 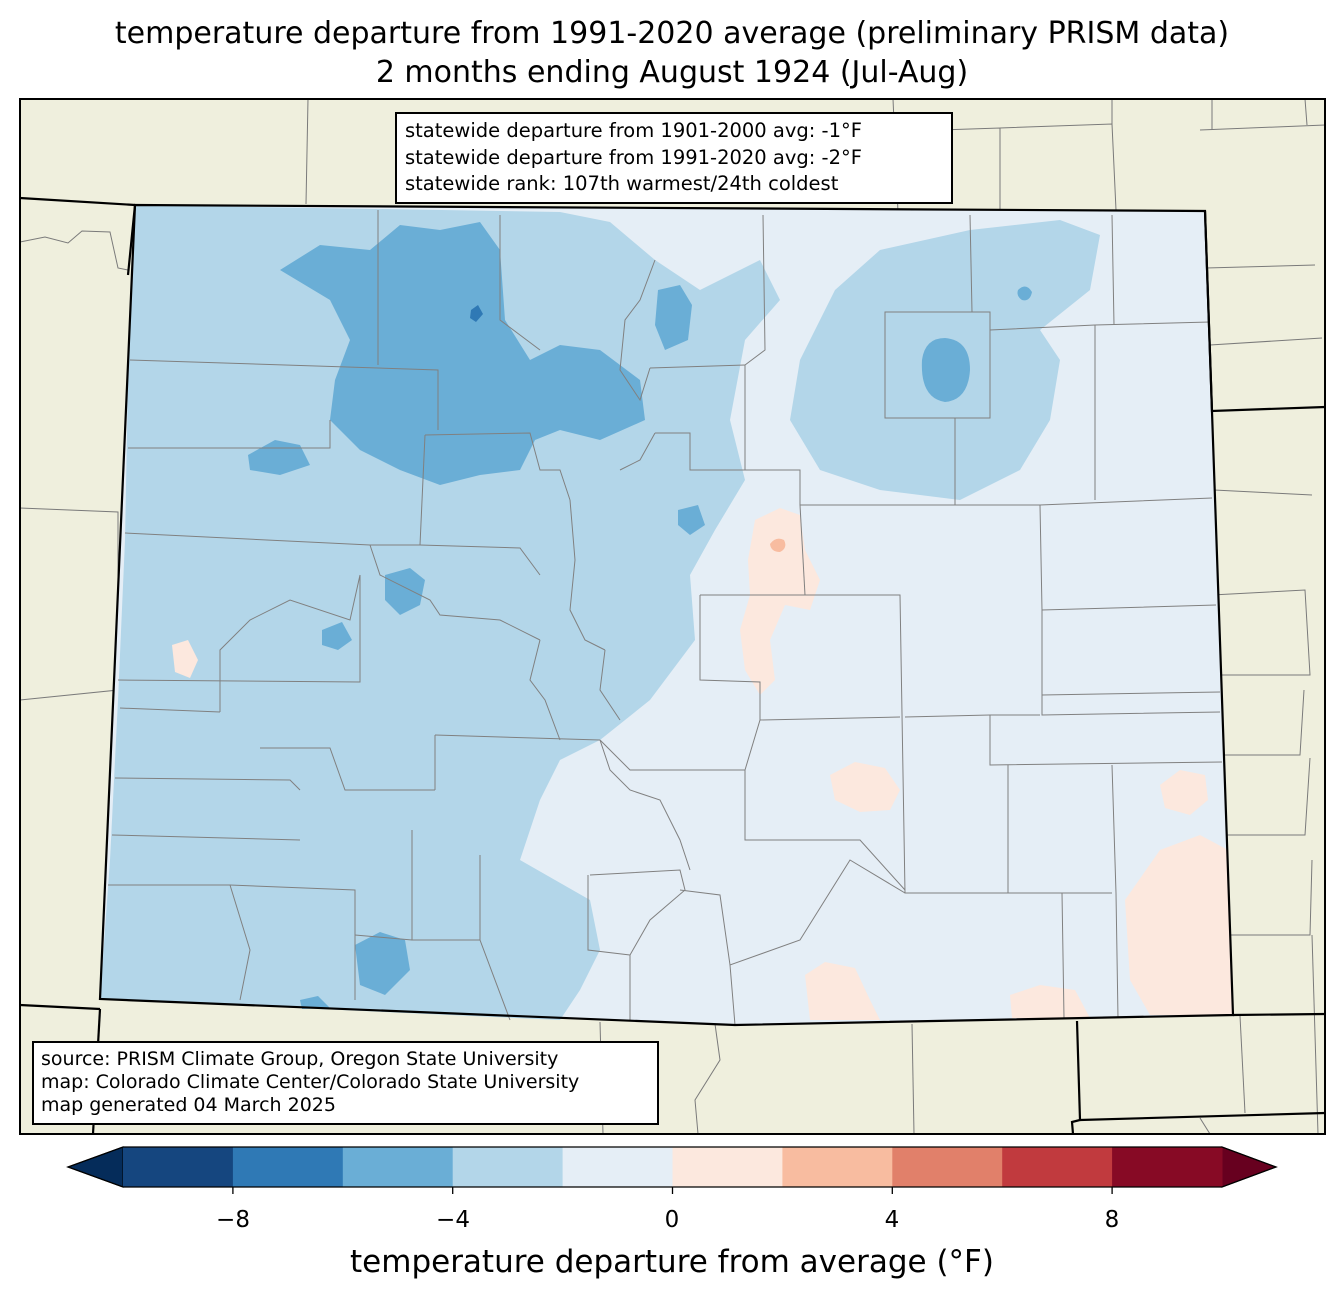 What do you see at coordinates (185, 659) in the screenshot?
I see `region-warm-light-west` at bounding box center [185, 659].